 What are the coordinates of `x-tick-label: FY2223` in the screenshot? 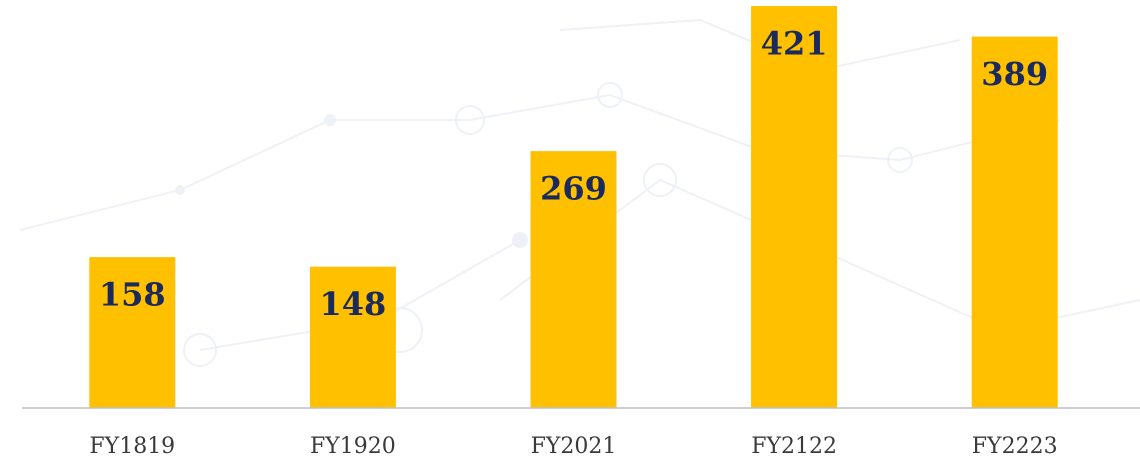 It's located at (1015, 446).